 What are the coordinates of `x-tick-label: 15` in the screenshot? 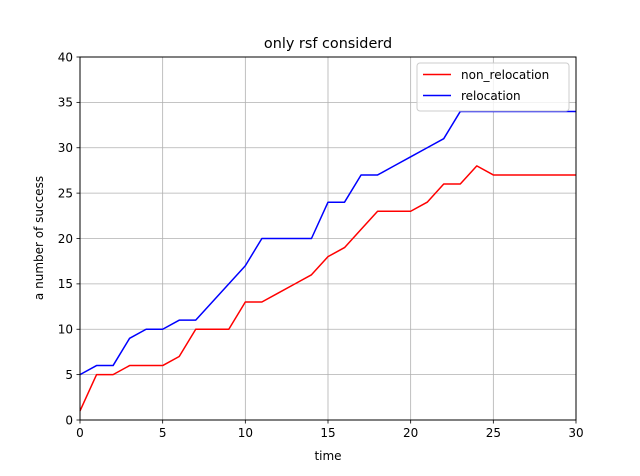 It's located at (327, 433).